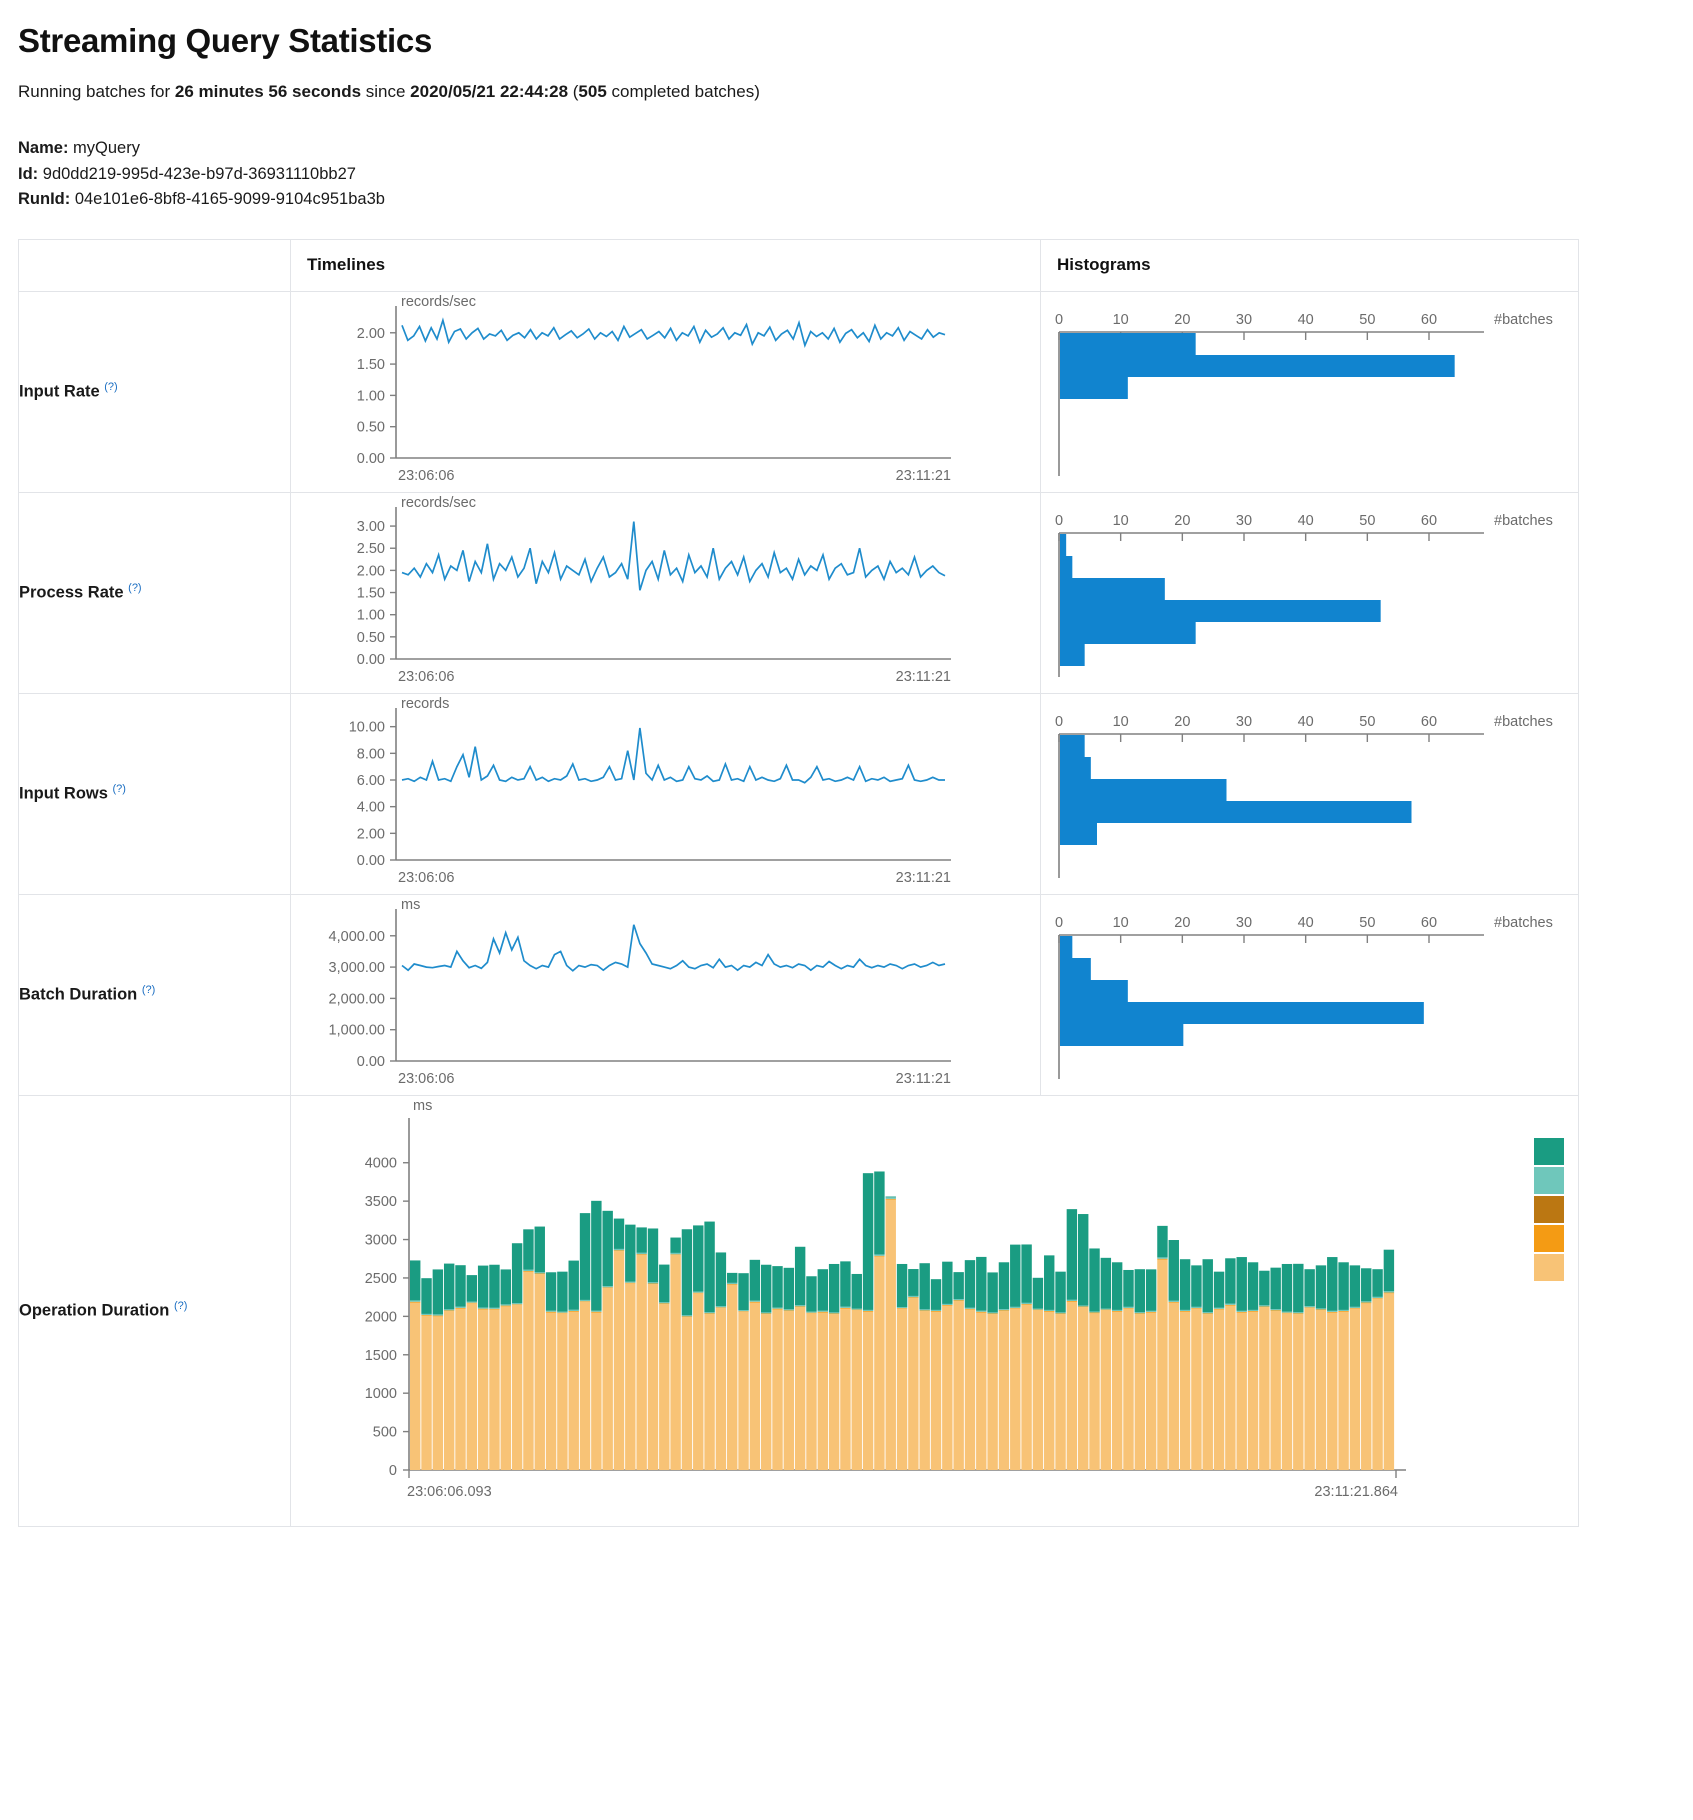 The height and width of the screenshot is (1820, 1693). What do you see at coordinates (225, 40) in the screenshot?
I see `page-title: Streaming Query Statistics` at bounding box center [225, 40].